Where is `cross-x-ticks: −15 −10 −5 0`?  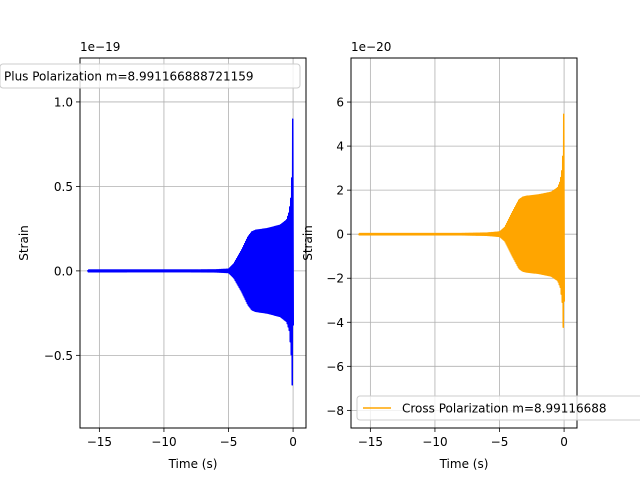 cross-x-ticks: −15 −10 −5 0 is located at coordinates (463, 438).